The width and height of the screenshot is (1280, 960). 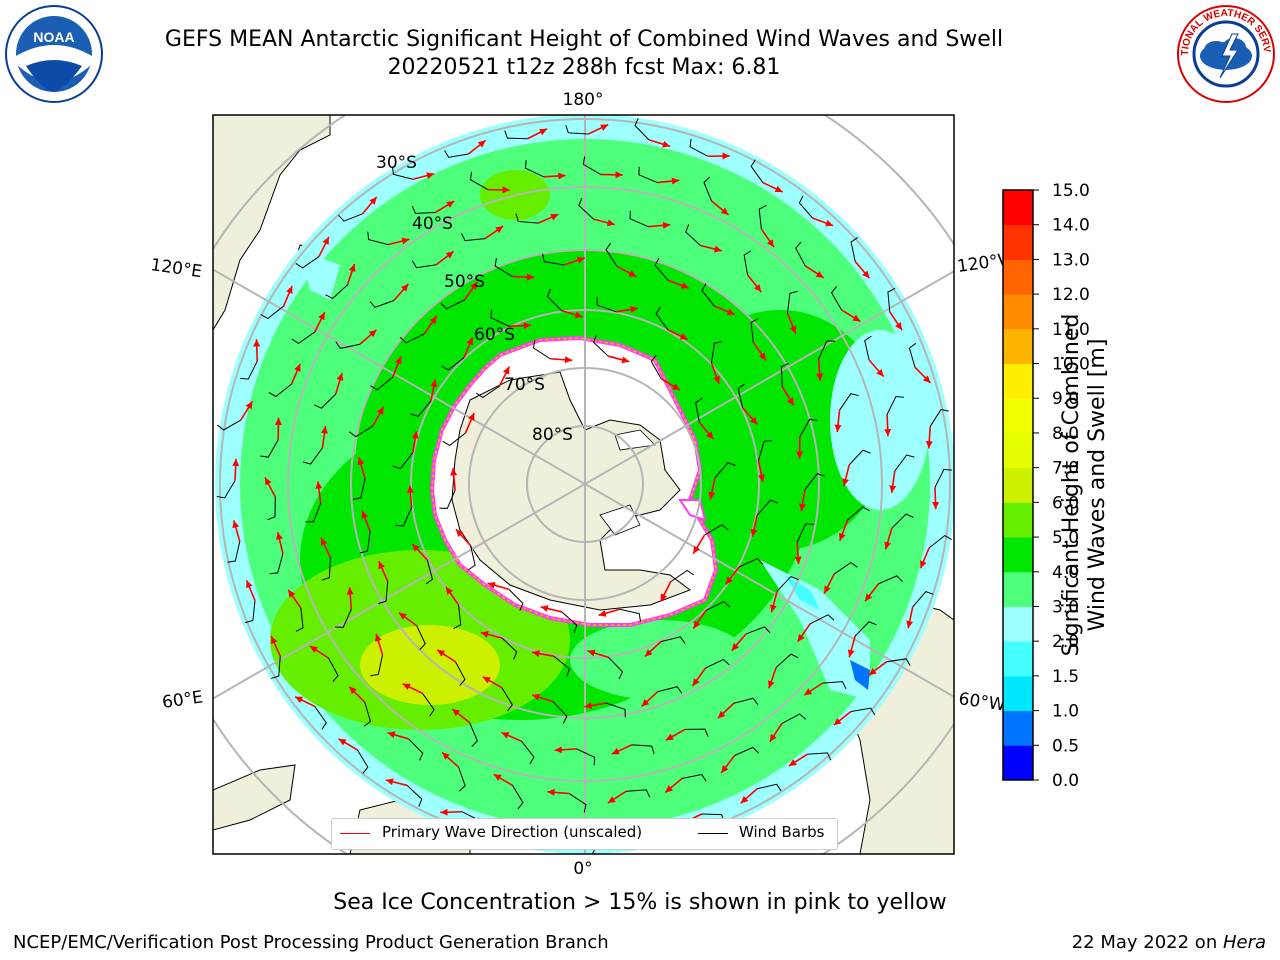 I want to click on legend-wind-label: Wind Barbs, so click(x=782, y=832).